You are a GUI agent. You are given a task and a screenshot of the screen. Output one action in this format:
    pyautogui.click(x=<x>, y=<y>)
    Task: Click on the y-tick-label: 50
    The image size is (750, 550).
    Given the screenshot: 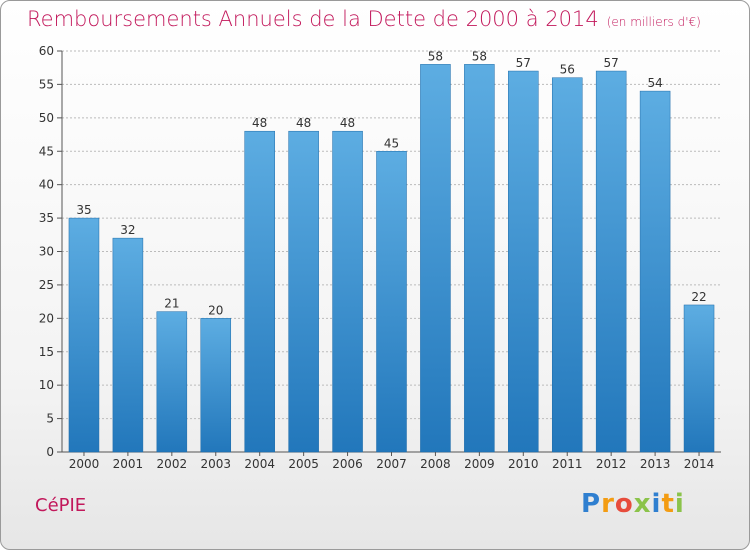 What is the action you would take?
    pyautogui.click(x=46, y=118)
    